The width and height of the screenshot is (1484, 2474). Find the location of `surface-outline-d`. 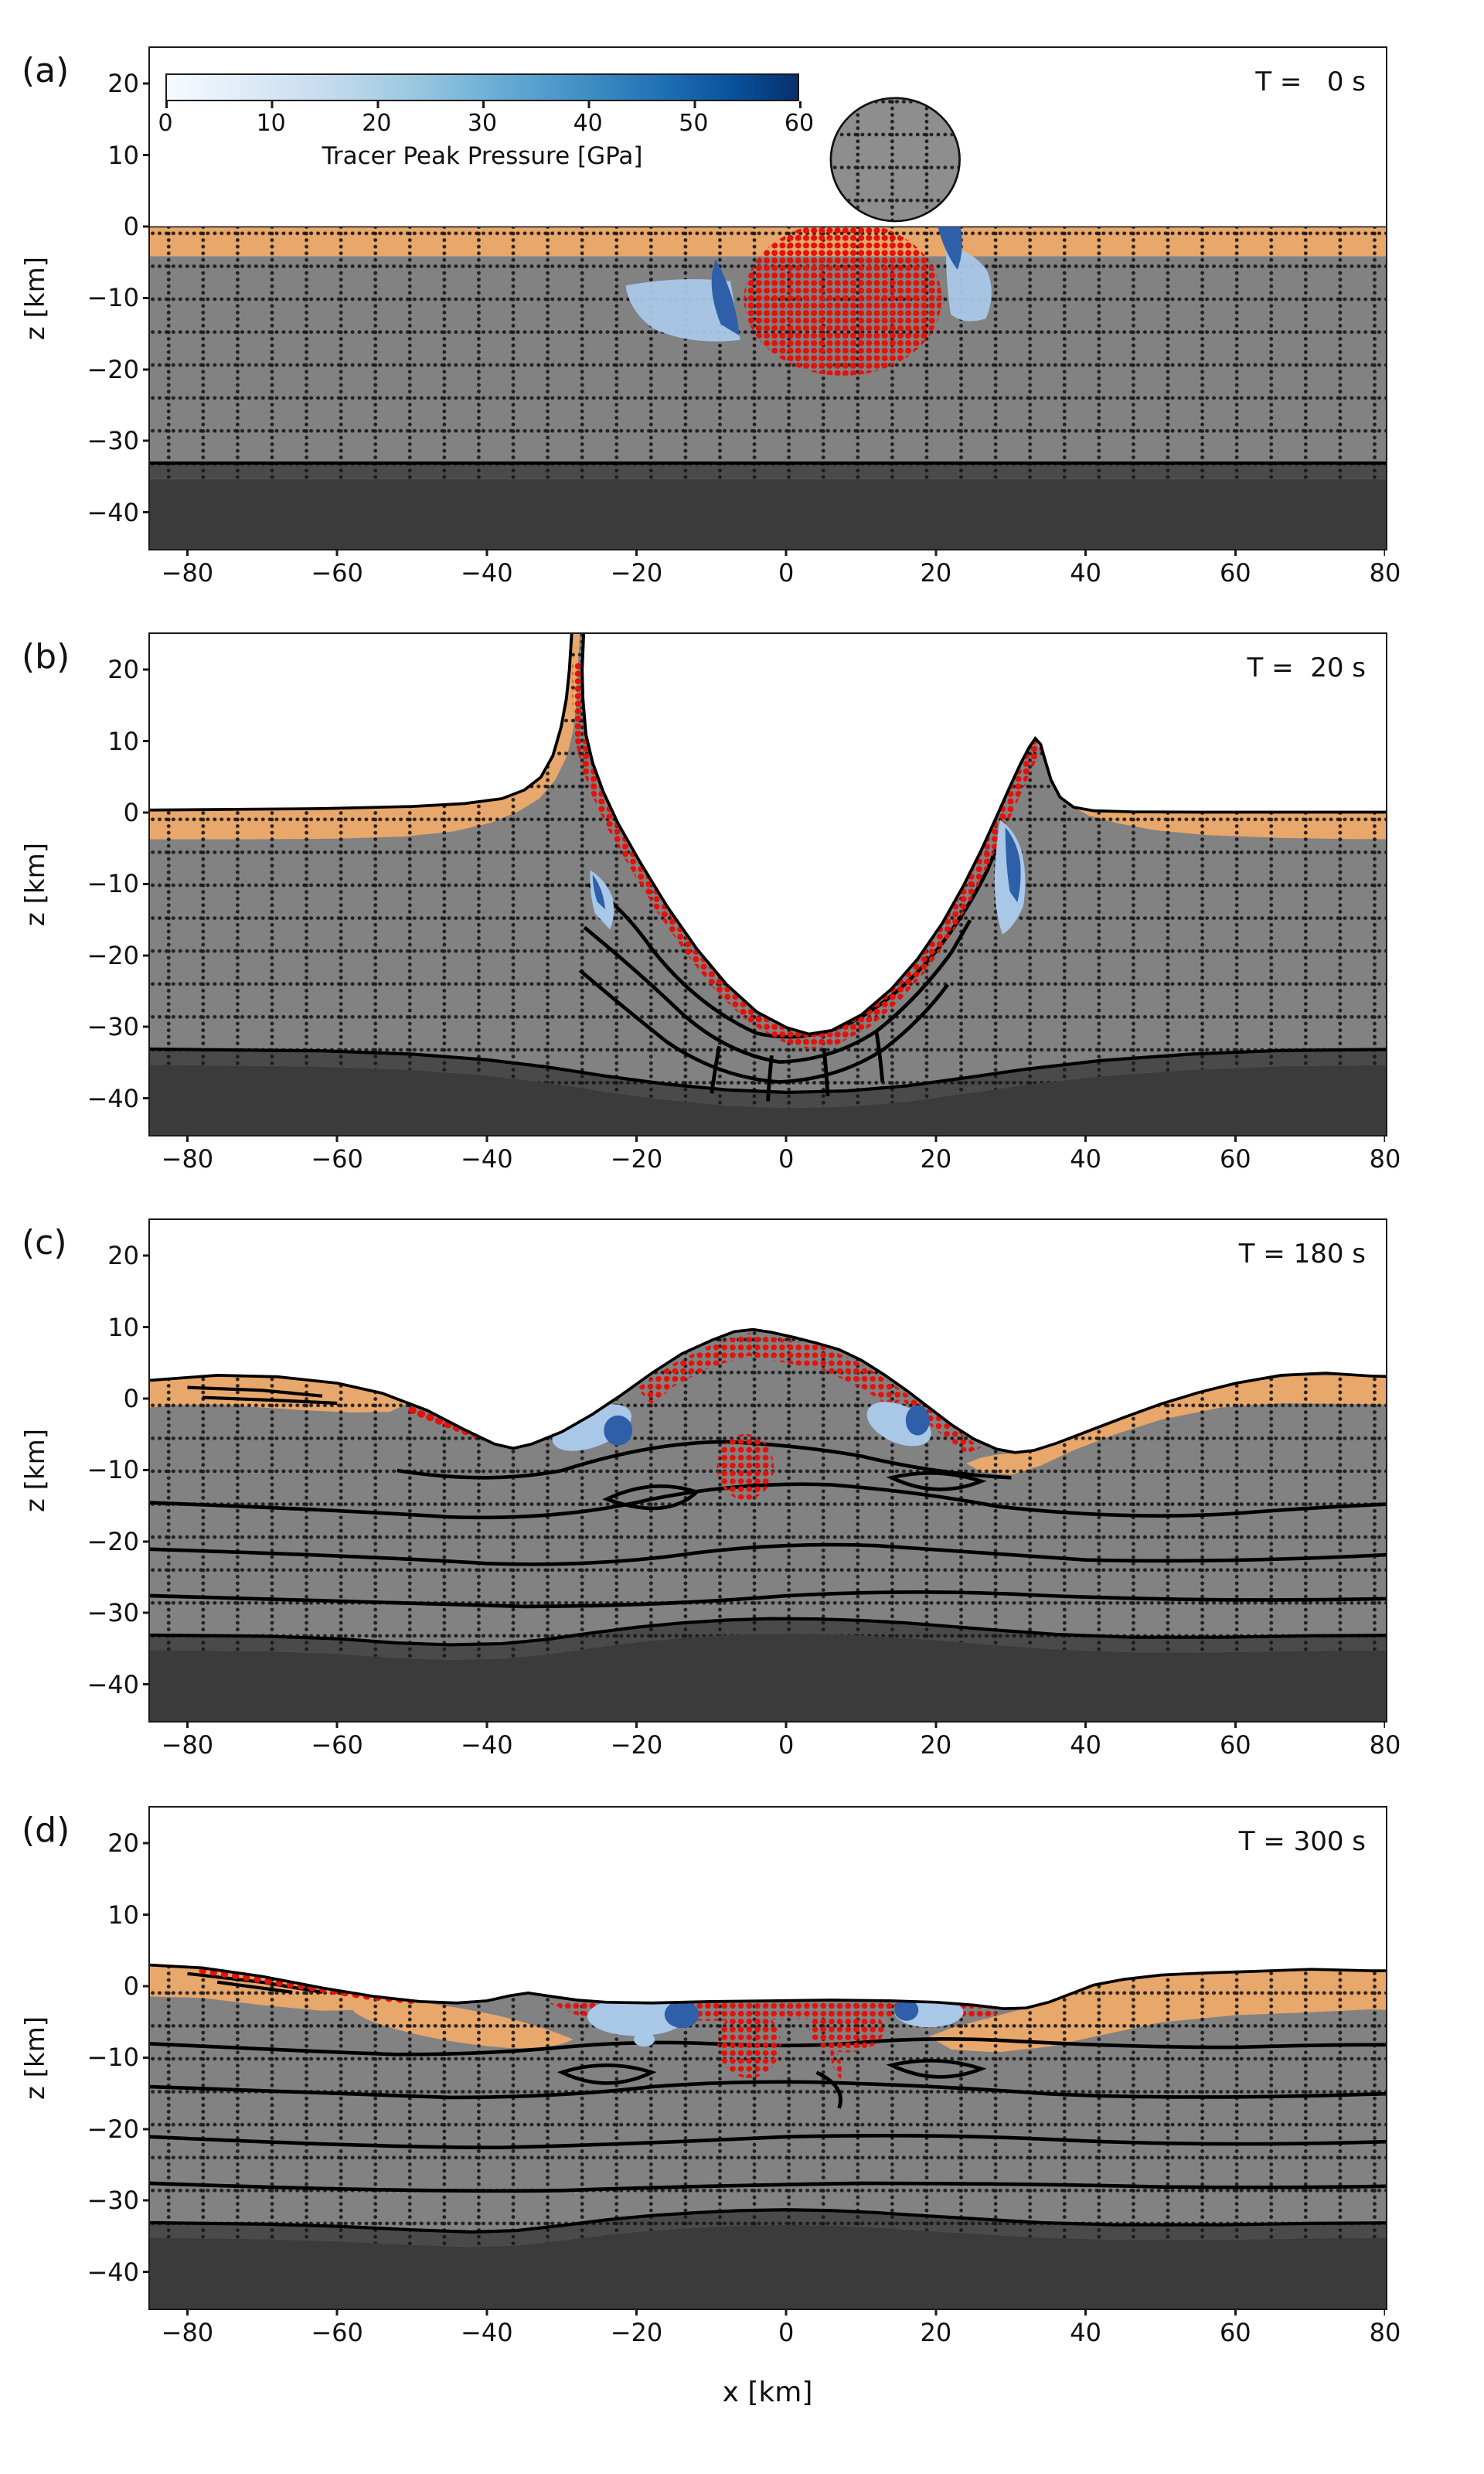

surface-outline-d is located at coordinates (768, 1986).